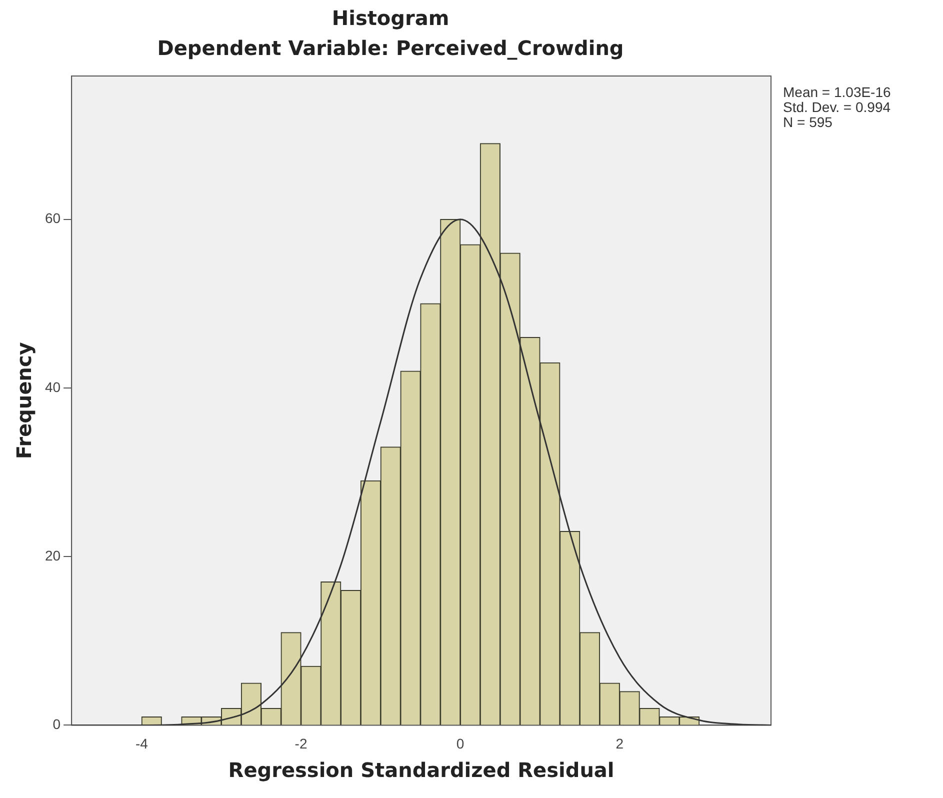  I want to click on y-axis-title: Frequency, so click(24, 401).